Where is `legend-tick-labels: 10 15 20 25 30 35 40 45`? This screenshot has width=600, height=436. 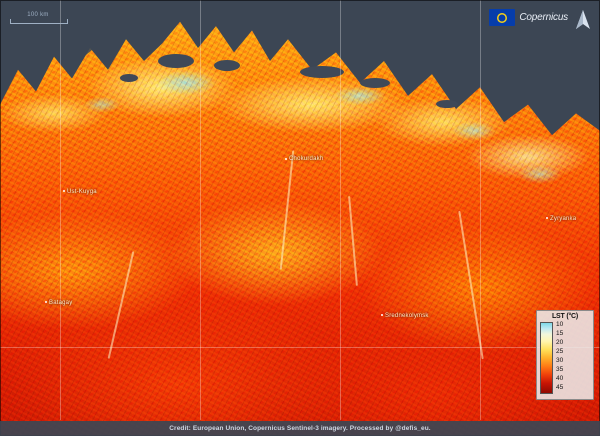
legend-tick-labels: 10 15 20 25 30 35 40 45 is located at coordinates (560, 356).